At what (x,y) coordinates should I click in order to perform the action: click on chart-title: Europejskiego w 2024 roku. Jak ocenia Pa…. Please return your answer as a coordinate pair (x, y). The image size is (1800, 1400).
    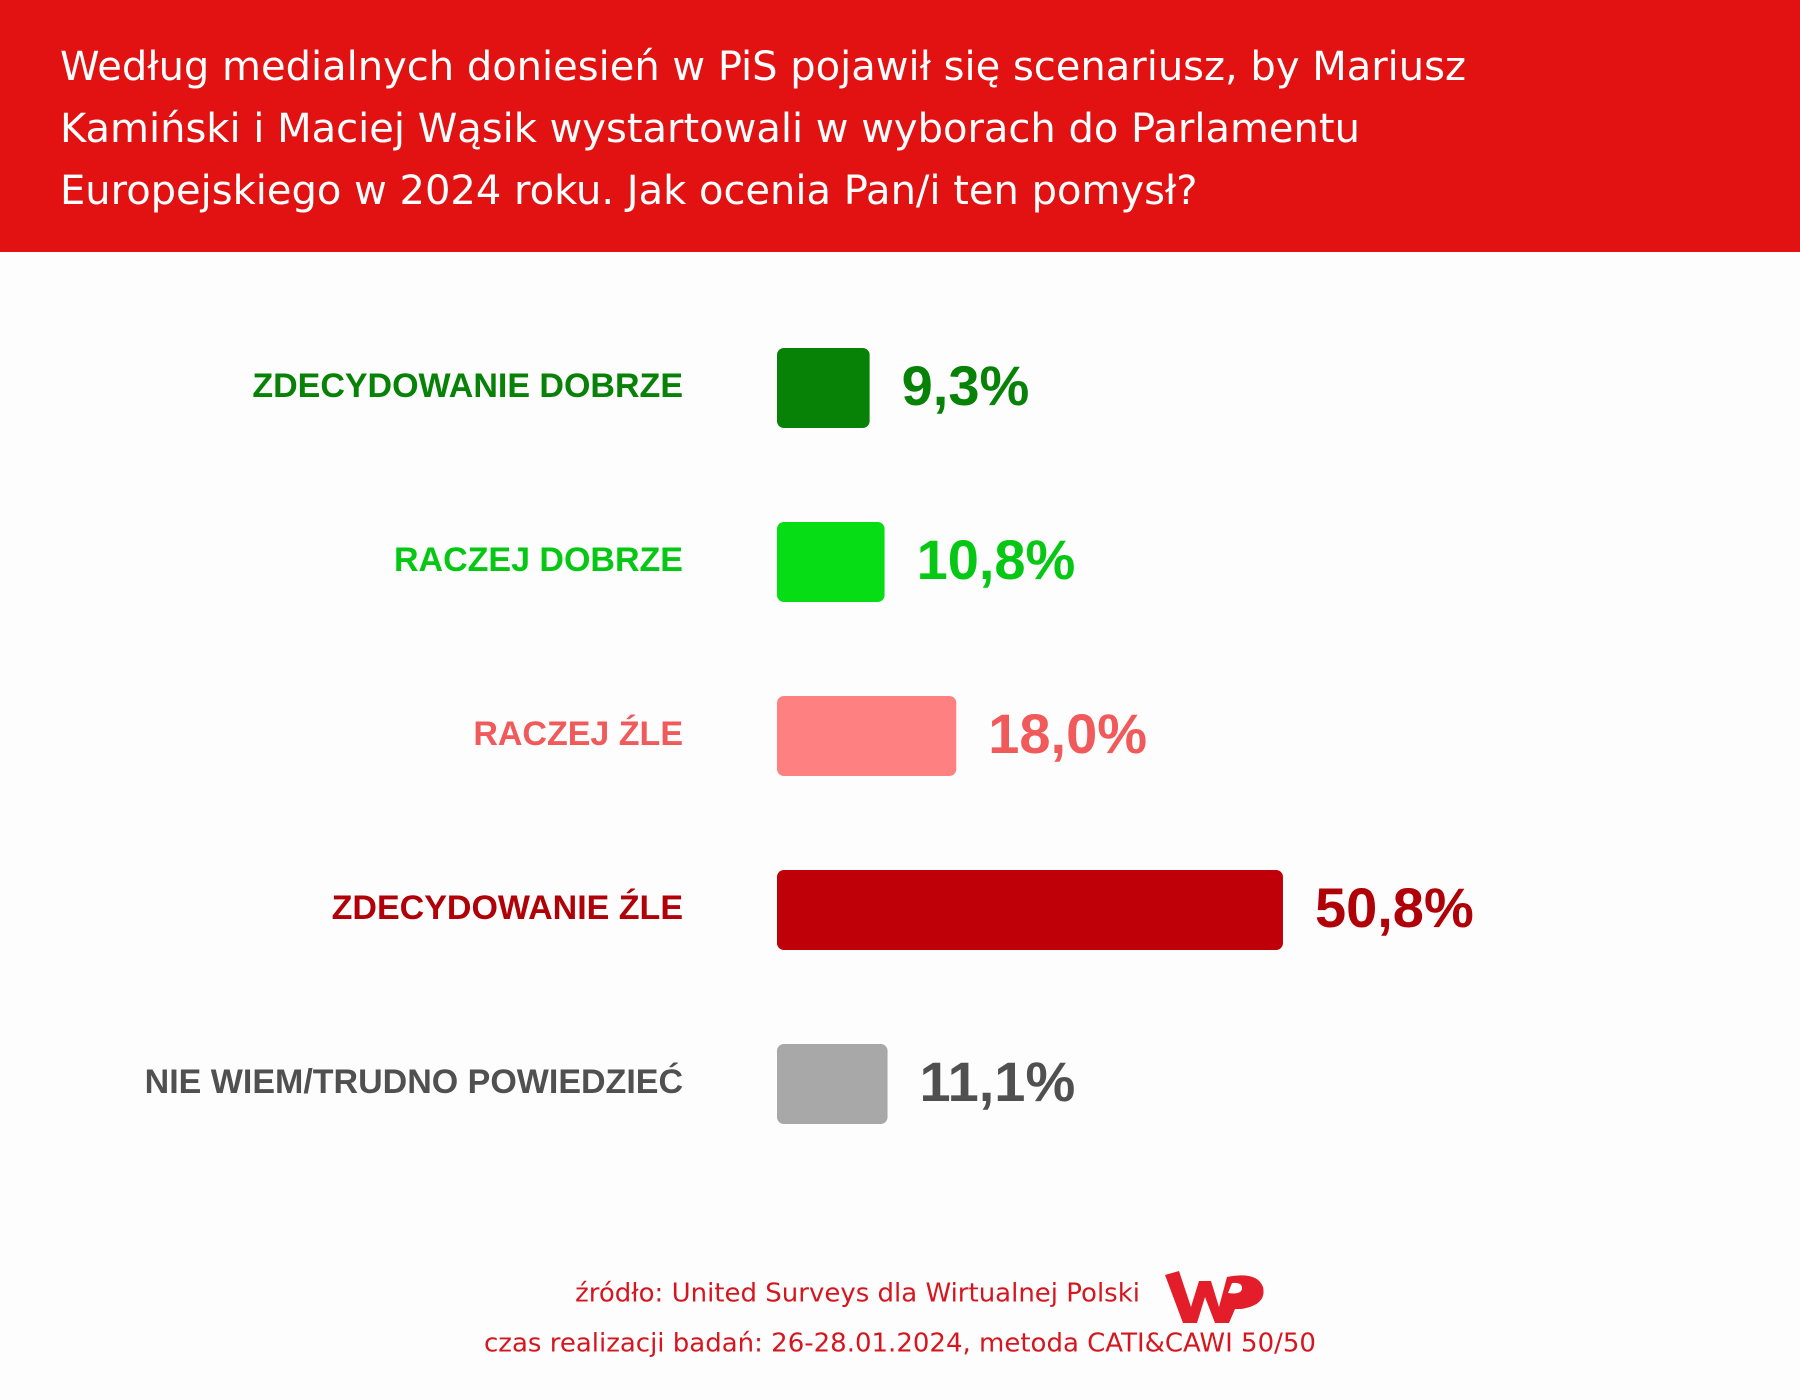
    Looking at the image, I should click on (629, 191).